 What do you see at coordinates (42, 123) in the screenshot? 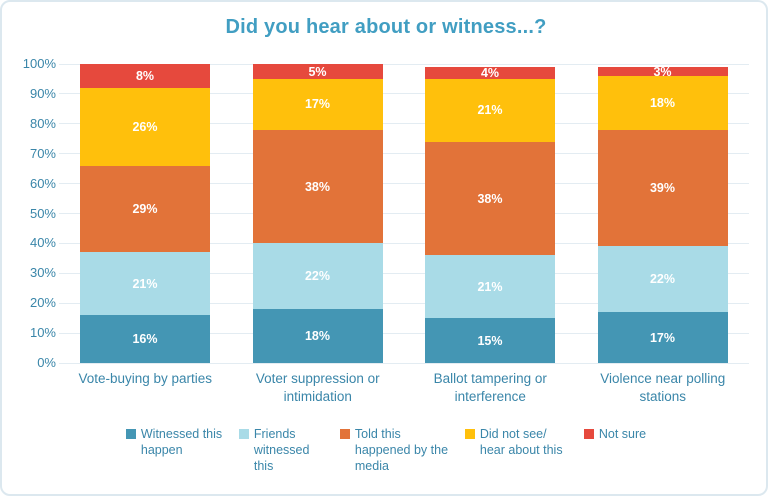
I see `y-axis-tick-label: 80%` at bounding box center [42, 123].